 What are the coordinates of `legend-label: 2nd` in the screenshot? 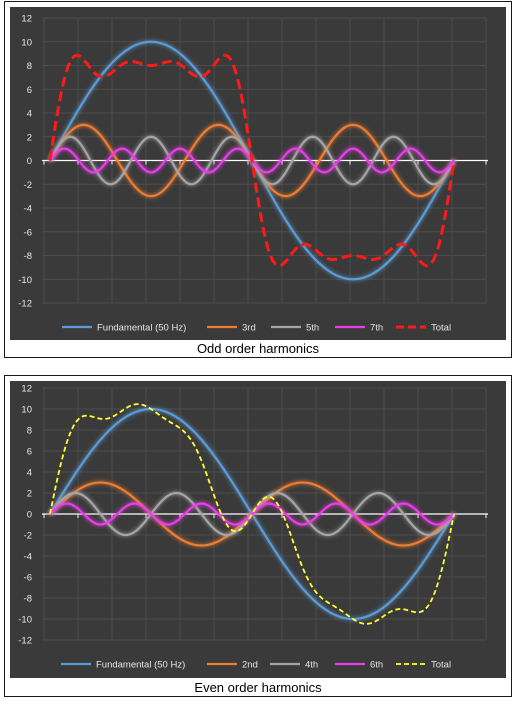 It's located at (250, 665).